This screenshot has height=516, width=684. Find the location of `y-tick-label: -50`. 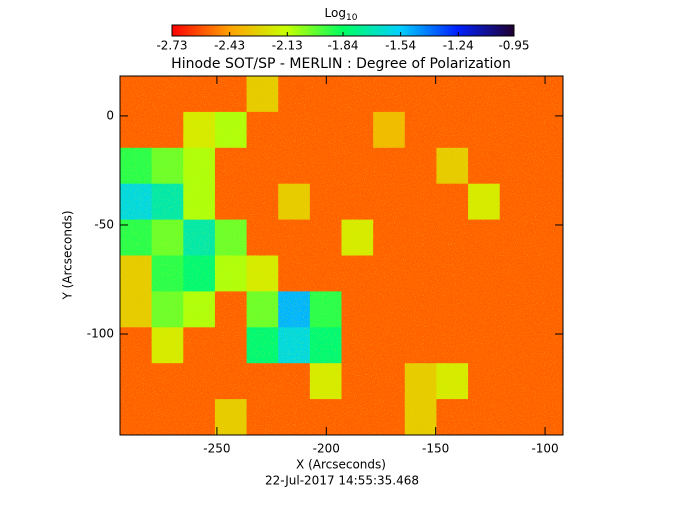

y-tick-label: -50 is located at coordinates (104, 224).